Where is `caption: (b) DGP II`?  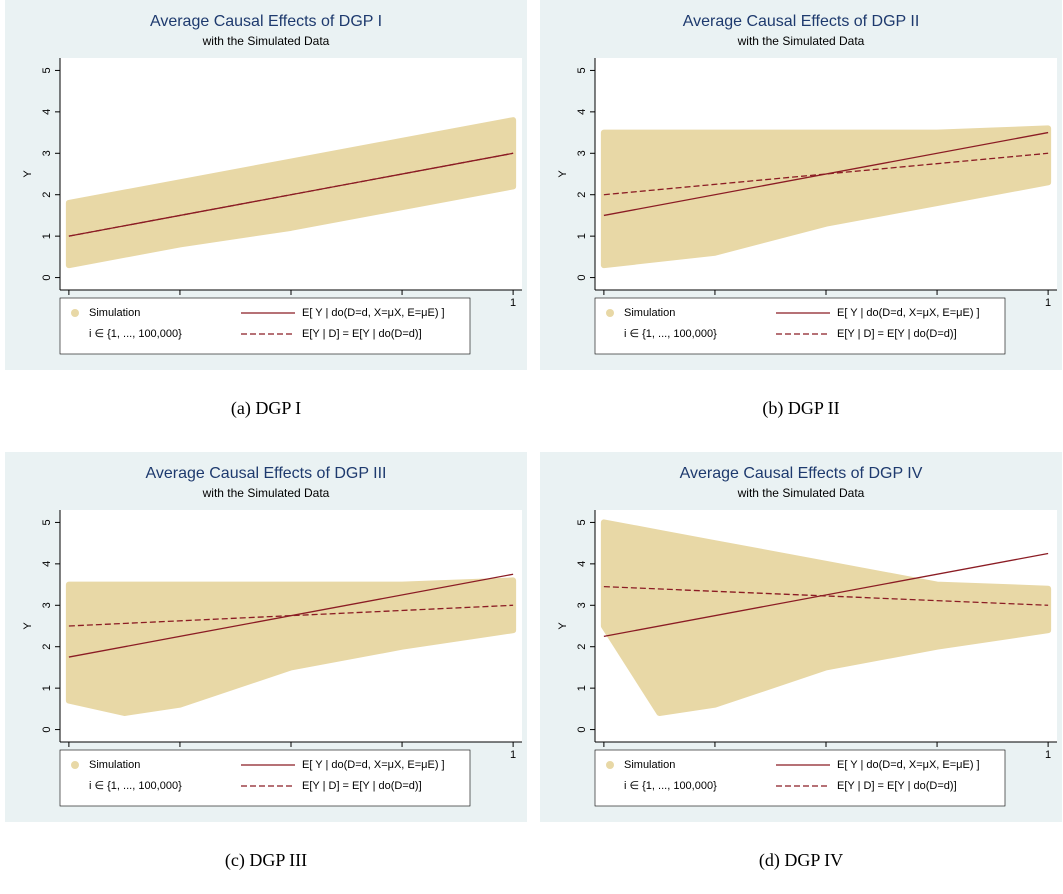
caption: (b) DGP II is located at coordinates (800, 408).